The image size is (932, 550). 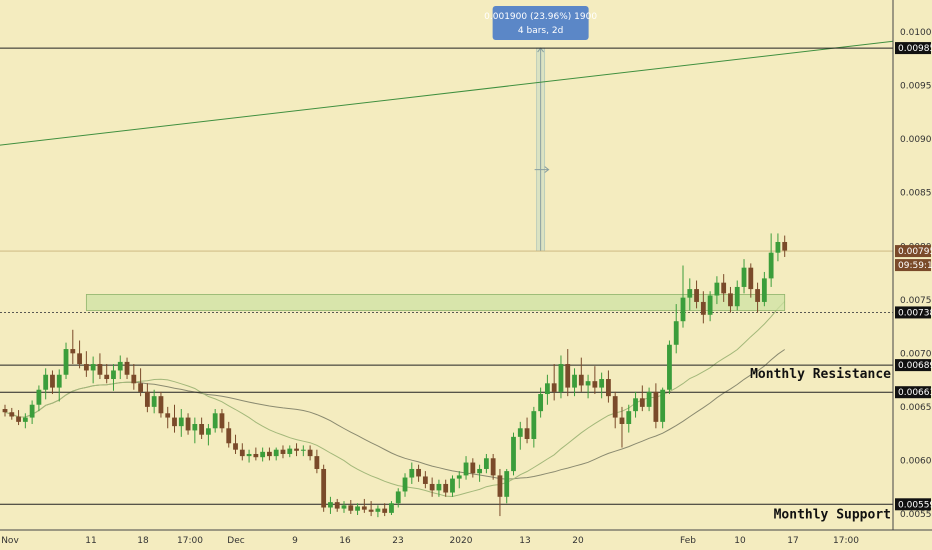 I want to click on time-tick-label: 2020, so click(x=461, y=541).